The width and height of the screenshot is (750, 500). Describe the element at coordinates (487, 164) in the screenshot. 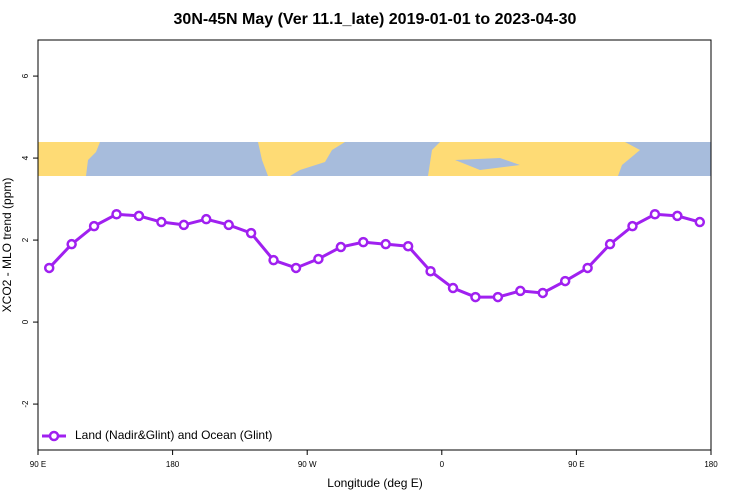

I see `sea` at that location.